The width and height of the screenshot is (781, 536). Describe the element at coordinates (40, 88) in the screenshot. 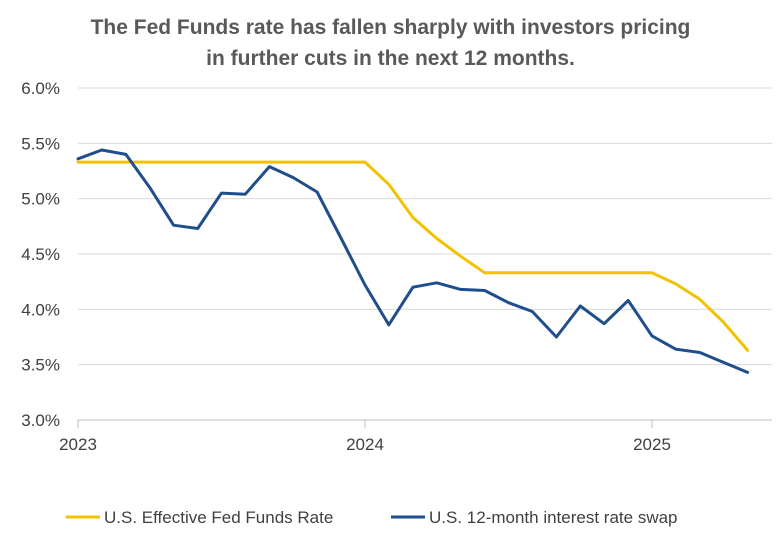

I see `y-tick-label: 6.0%` at that location.